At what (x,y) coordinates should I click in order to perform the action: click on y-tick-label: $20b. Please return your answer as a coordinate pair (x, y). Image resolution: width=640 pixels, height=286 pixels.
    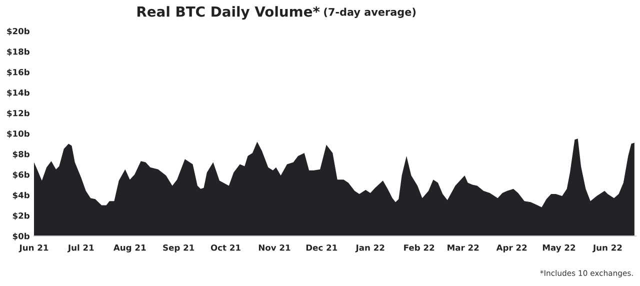
    Looking at the image, I should click on (18, 32).